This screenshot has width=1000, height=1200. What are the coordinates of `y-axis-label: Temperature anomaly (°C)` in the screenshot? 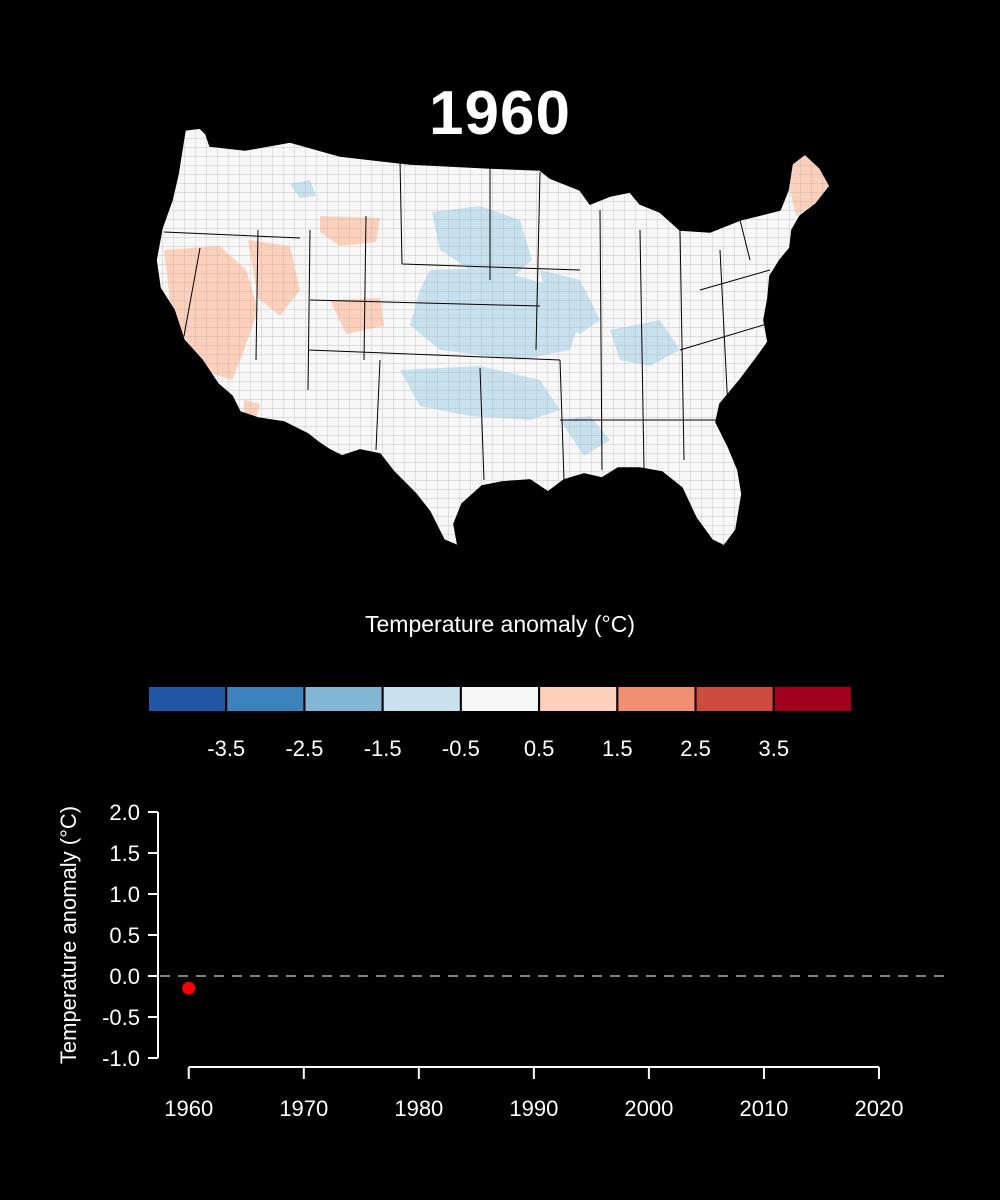 It's located at (68, 935).